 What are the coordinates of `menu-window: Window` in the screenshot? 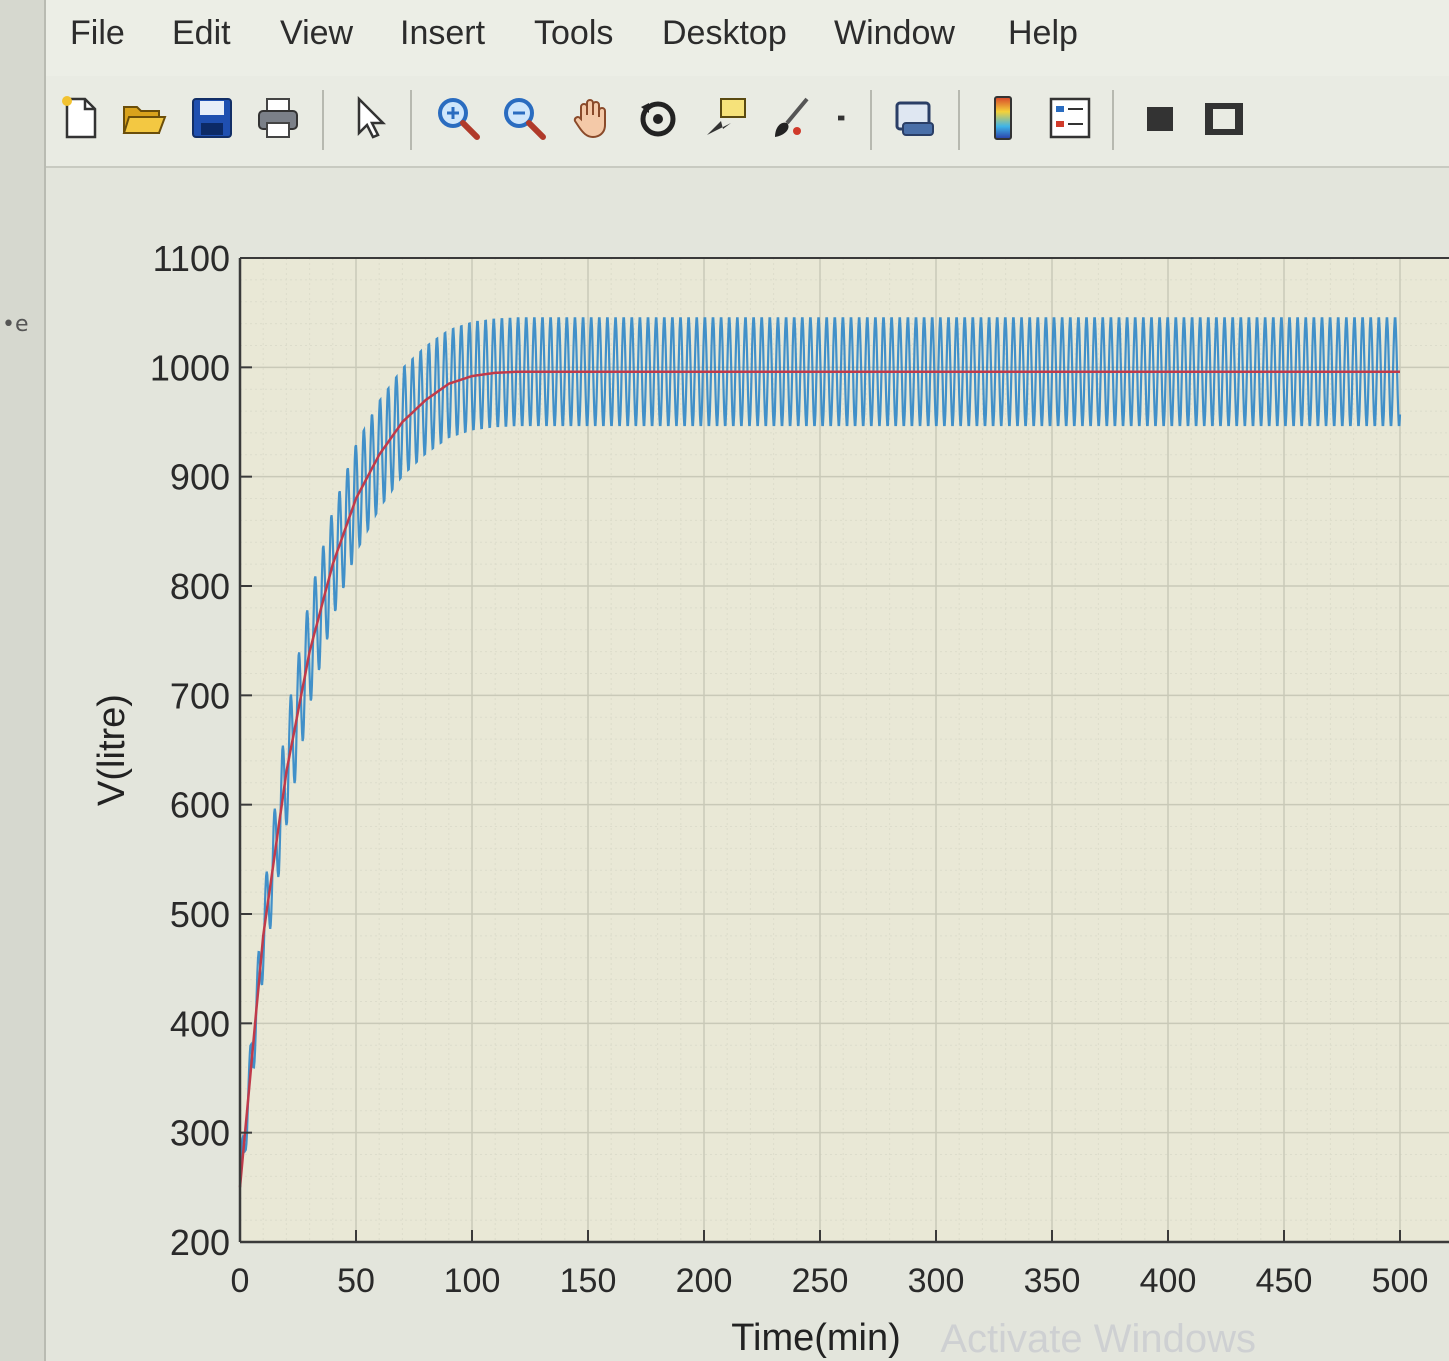 It's located at (894, 33).